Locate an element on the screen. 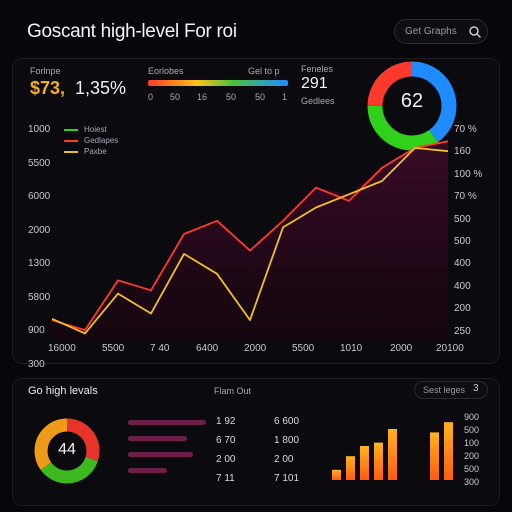  legend-label: Hoiest is located at coordinates (95, 129).